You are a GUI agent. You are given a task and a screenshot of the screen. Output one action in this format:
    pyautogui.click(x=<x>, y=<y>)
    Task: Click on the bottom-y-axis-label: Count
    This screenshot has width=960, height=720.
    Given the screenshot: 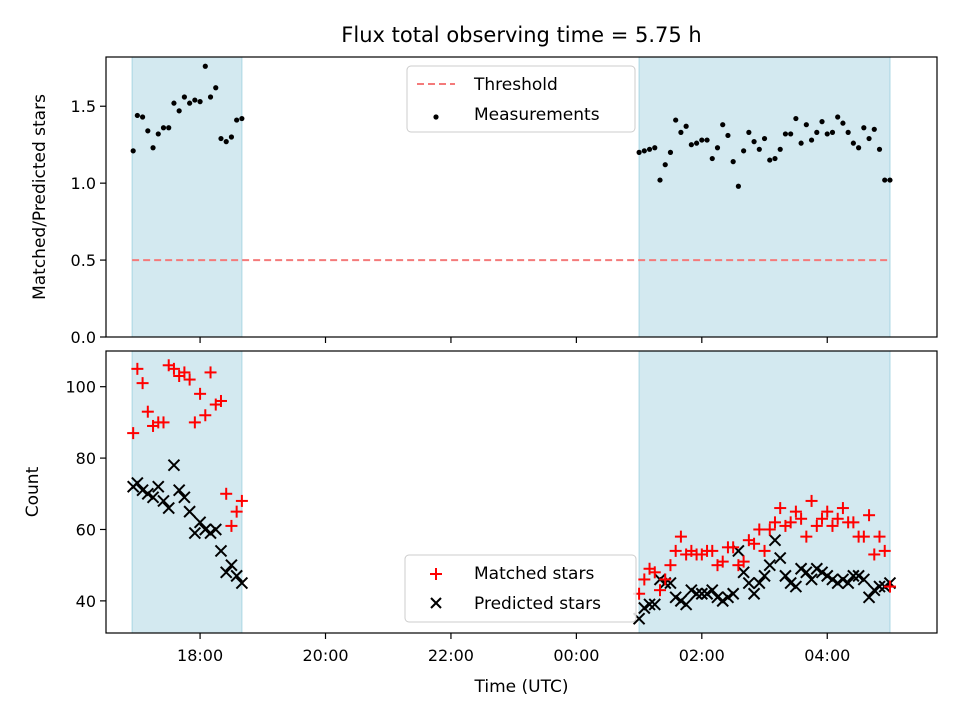 What is the action you would take?
    pyautogui.click(x=33, y=491)
    